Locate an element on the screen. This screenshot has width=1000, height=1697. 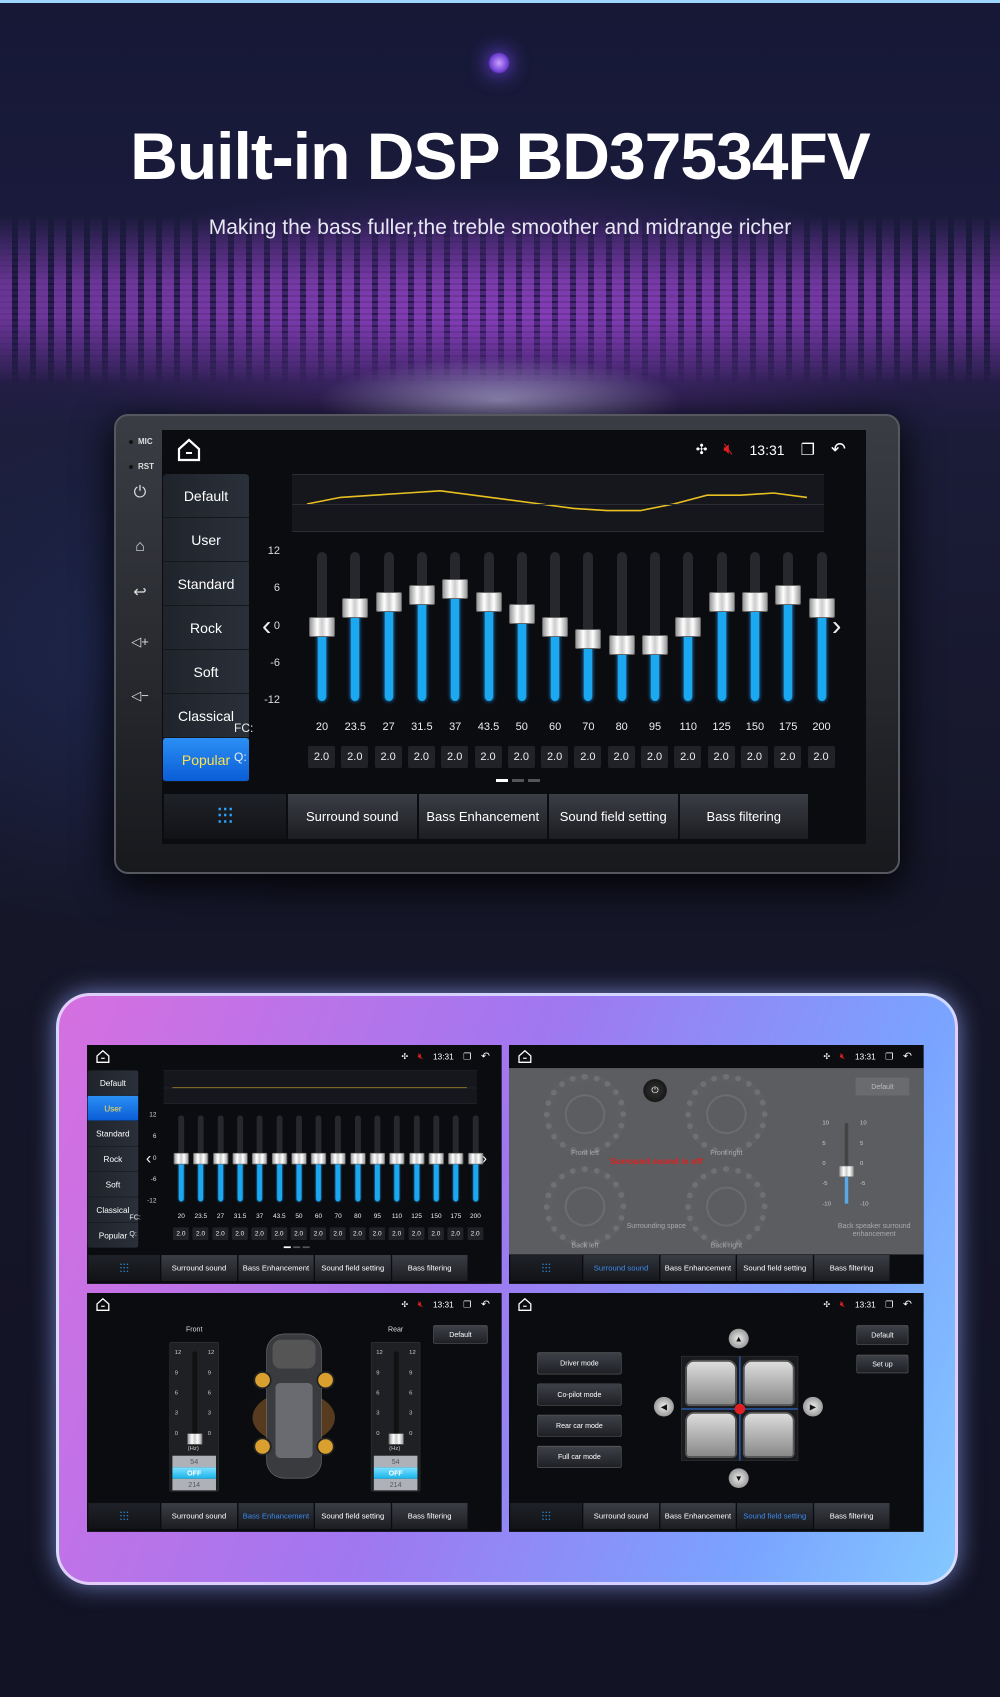
freq-option: OFF is located at coordinates (395, 1473).